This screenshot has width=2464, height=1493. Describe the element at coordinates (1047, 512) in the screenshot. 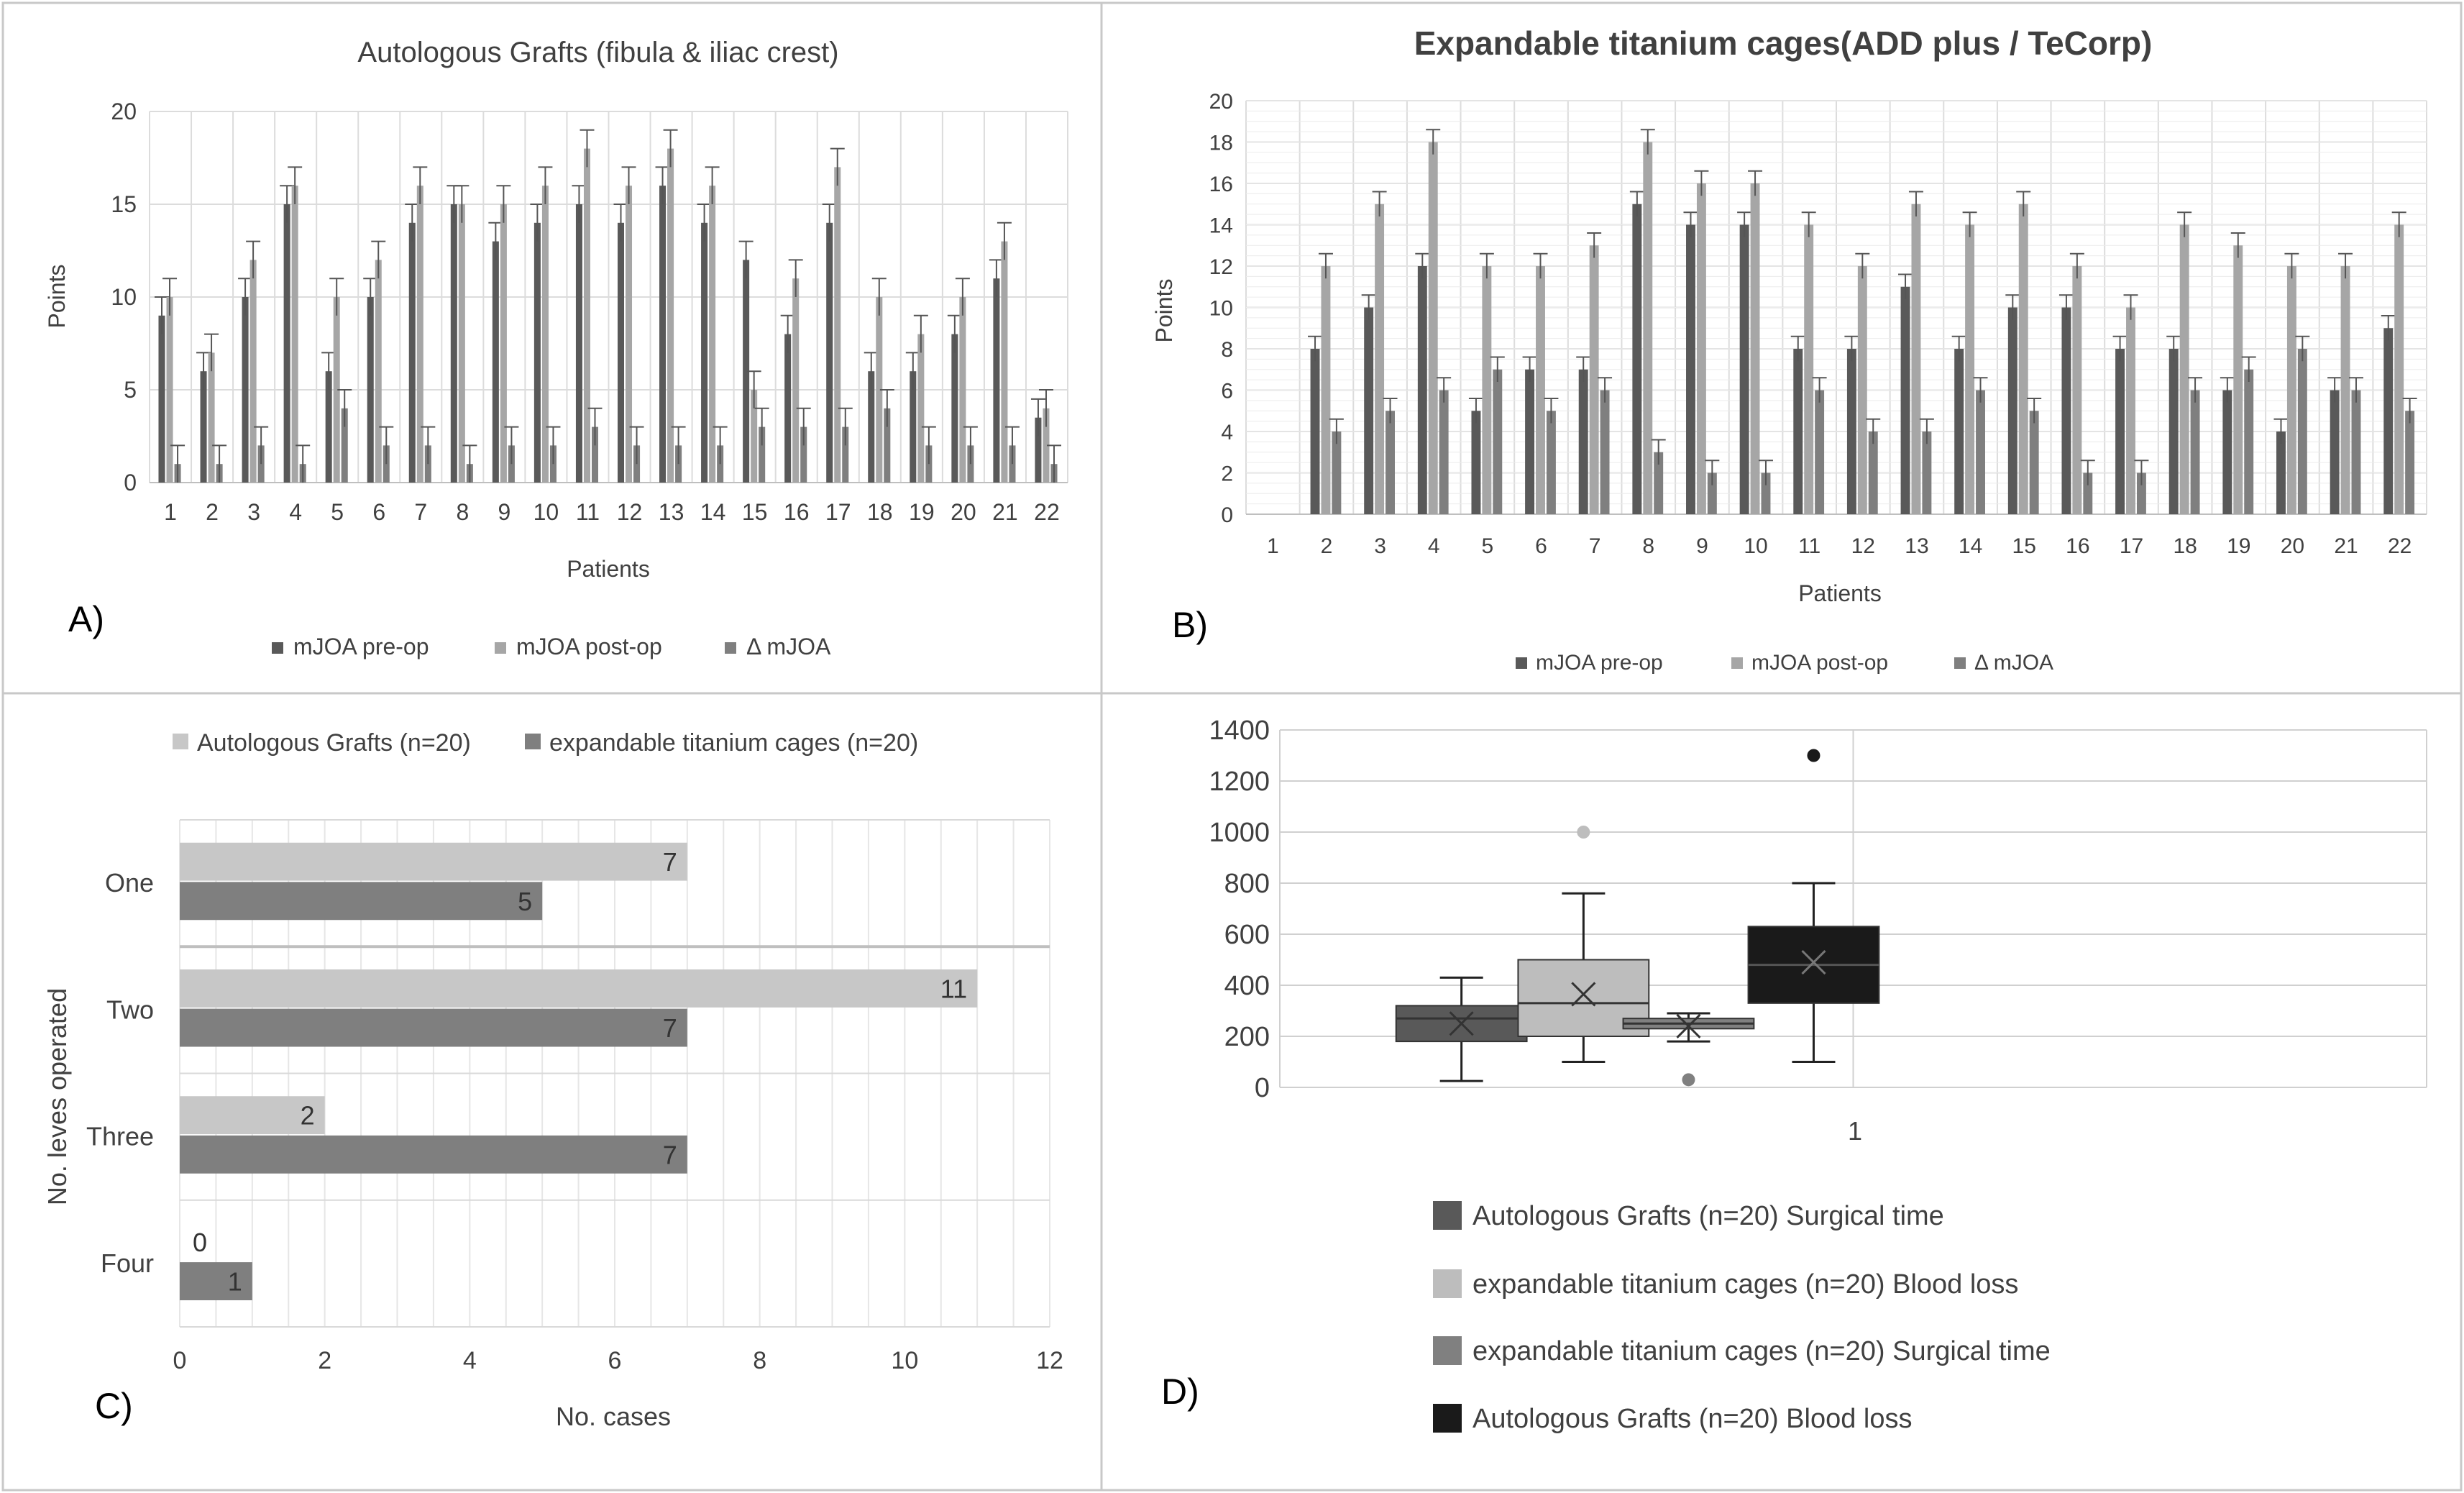

I see `x-tick-label: 22` at that location.